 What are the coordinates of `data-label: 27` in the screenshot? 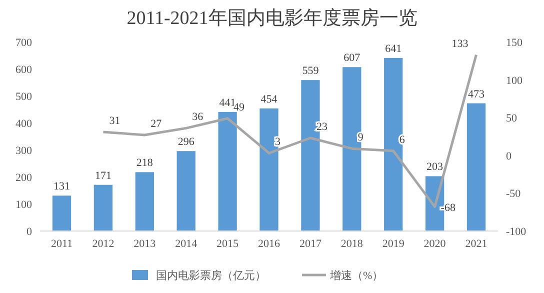 It's located at (156, 124).